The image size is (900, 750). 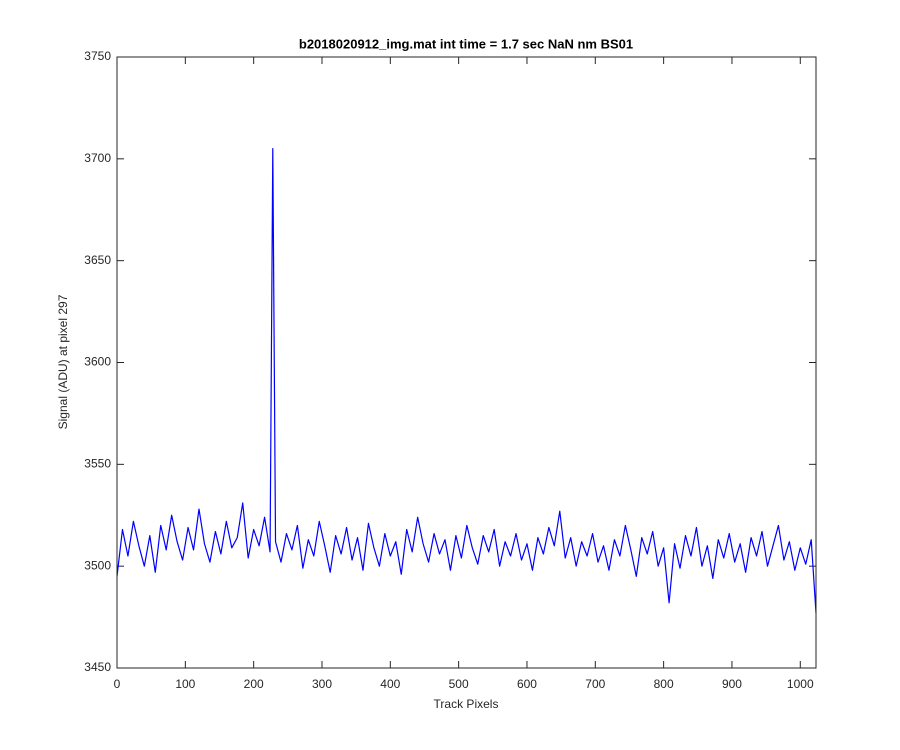 What do you see at coordinates (527, 684) in the screenshot?
I see `x-tick-label: 600` at bounding box center [527, 684].